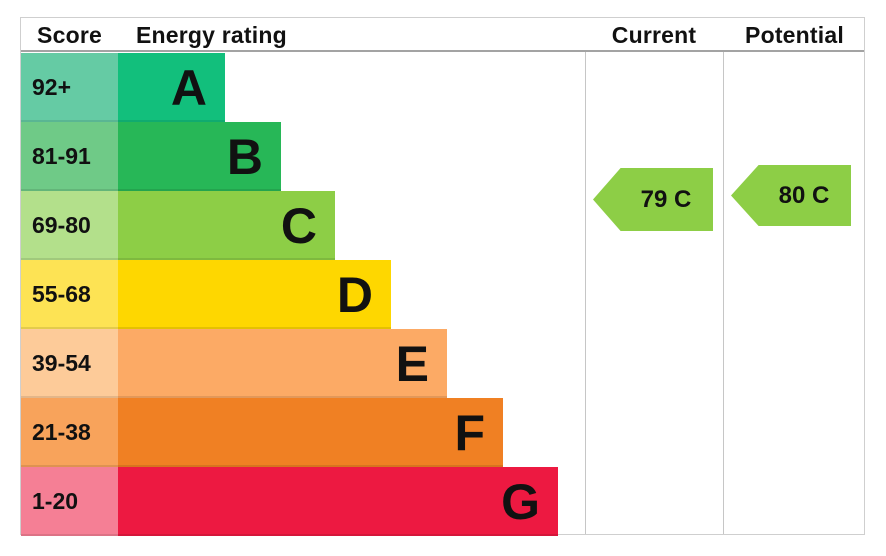  I want to click on score-range-d: 55-68, so click(69, 294).